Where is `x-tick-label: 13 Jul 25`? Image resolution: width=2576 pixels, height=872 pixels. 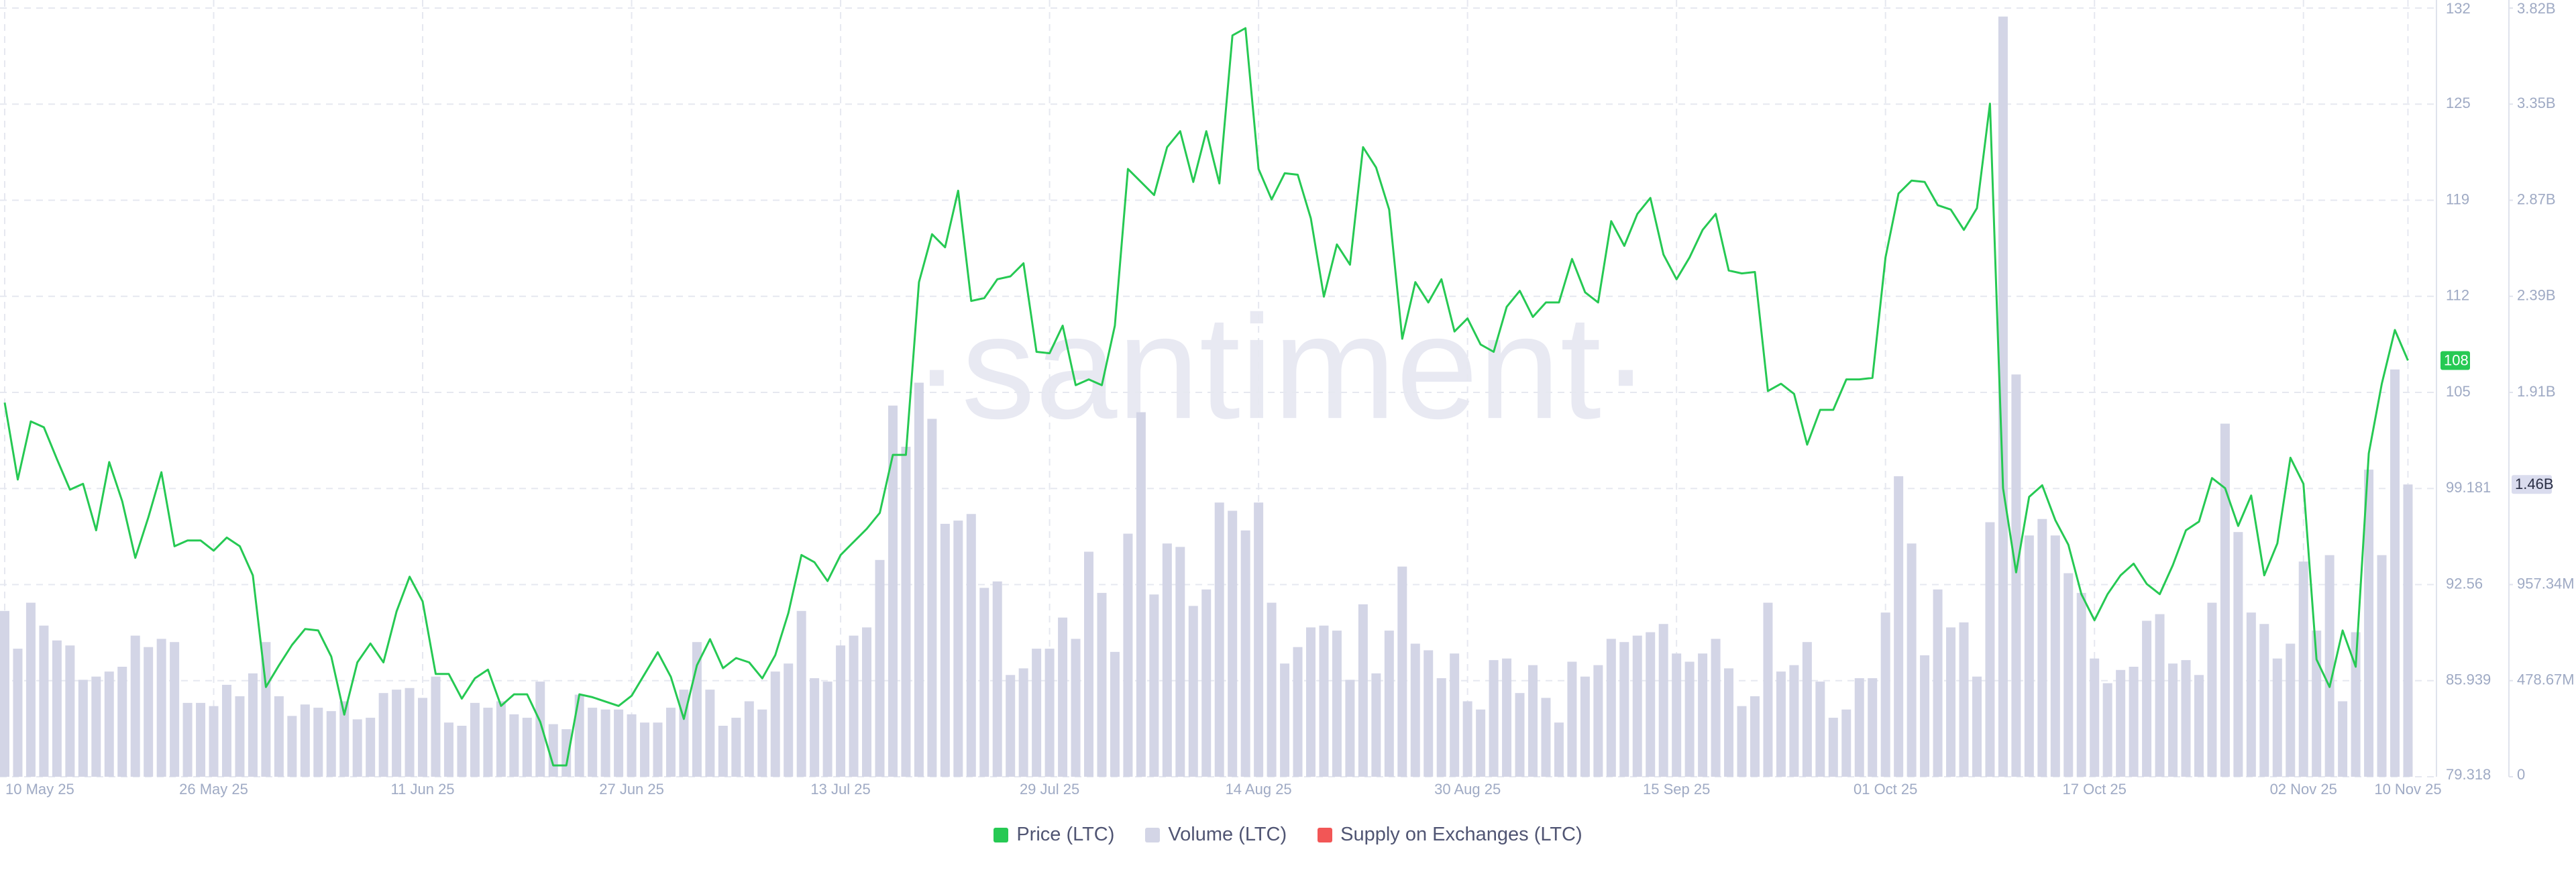 x-tick-label: 13 Jul 25 is located at coordinates (840, 790).